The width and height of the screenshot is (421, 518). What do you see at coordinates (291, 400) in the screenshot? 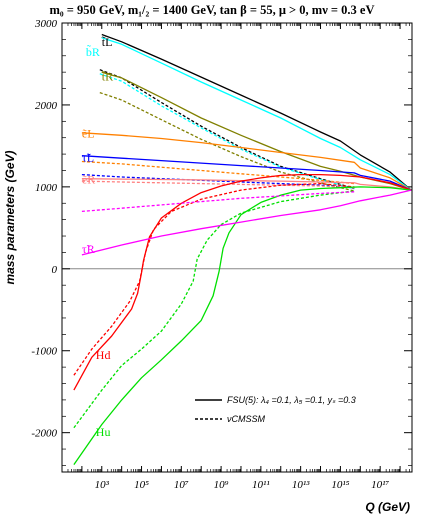
I see `legend-label: FSU(5): λ₄ =0.1, λ₅ =0.1, yₛ =0.3` at bounding box center [291, 400].